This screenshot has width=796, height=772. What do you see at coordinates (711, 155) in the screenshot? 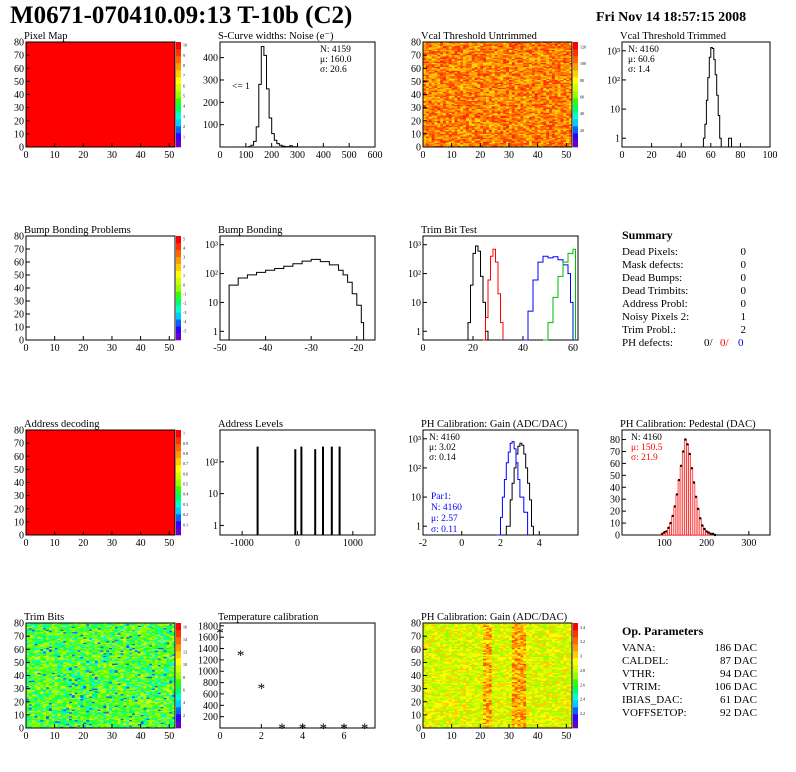
I see `x-tick-label: 60` at bounding box center [711, 155].